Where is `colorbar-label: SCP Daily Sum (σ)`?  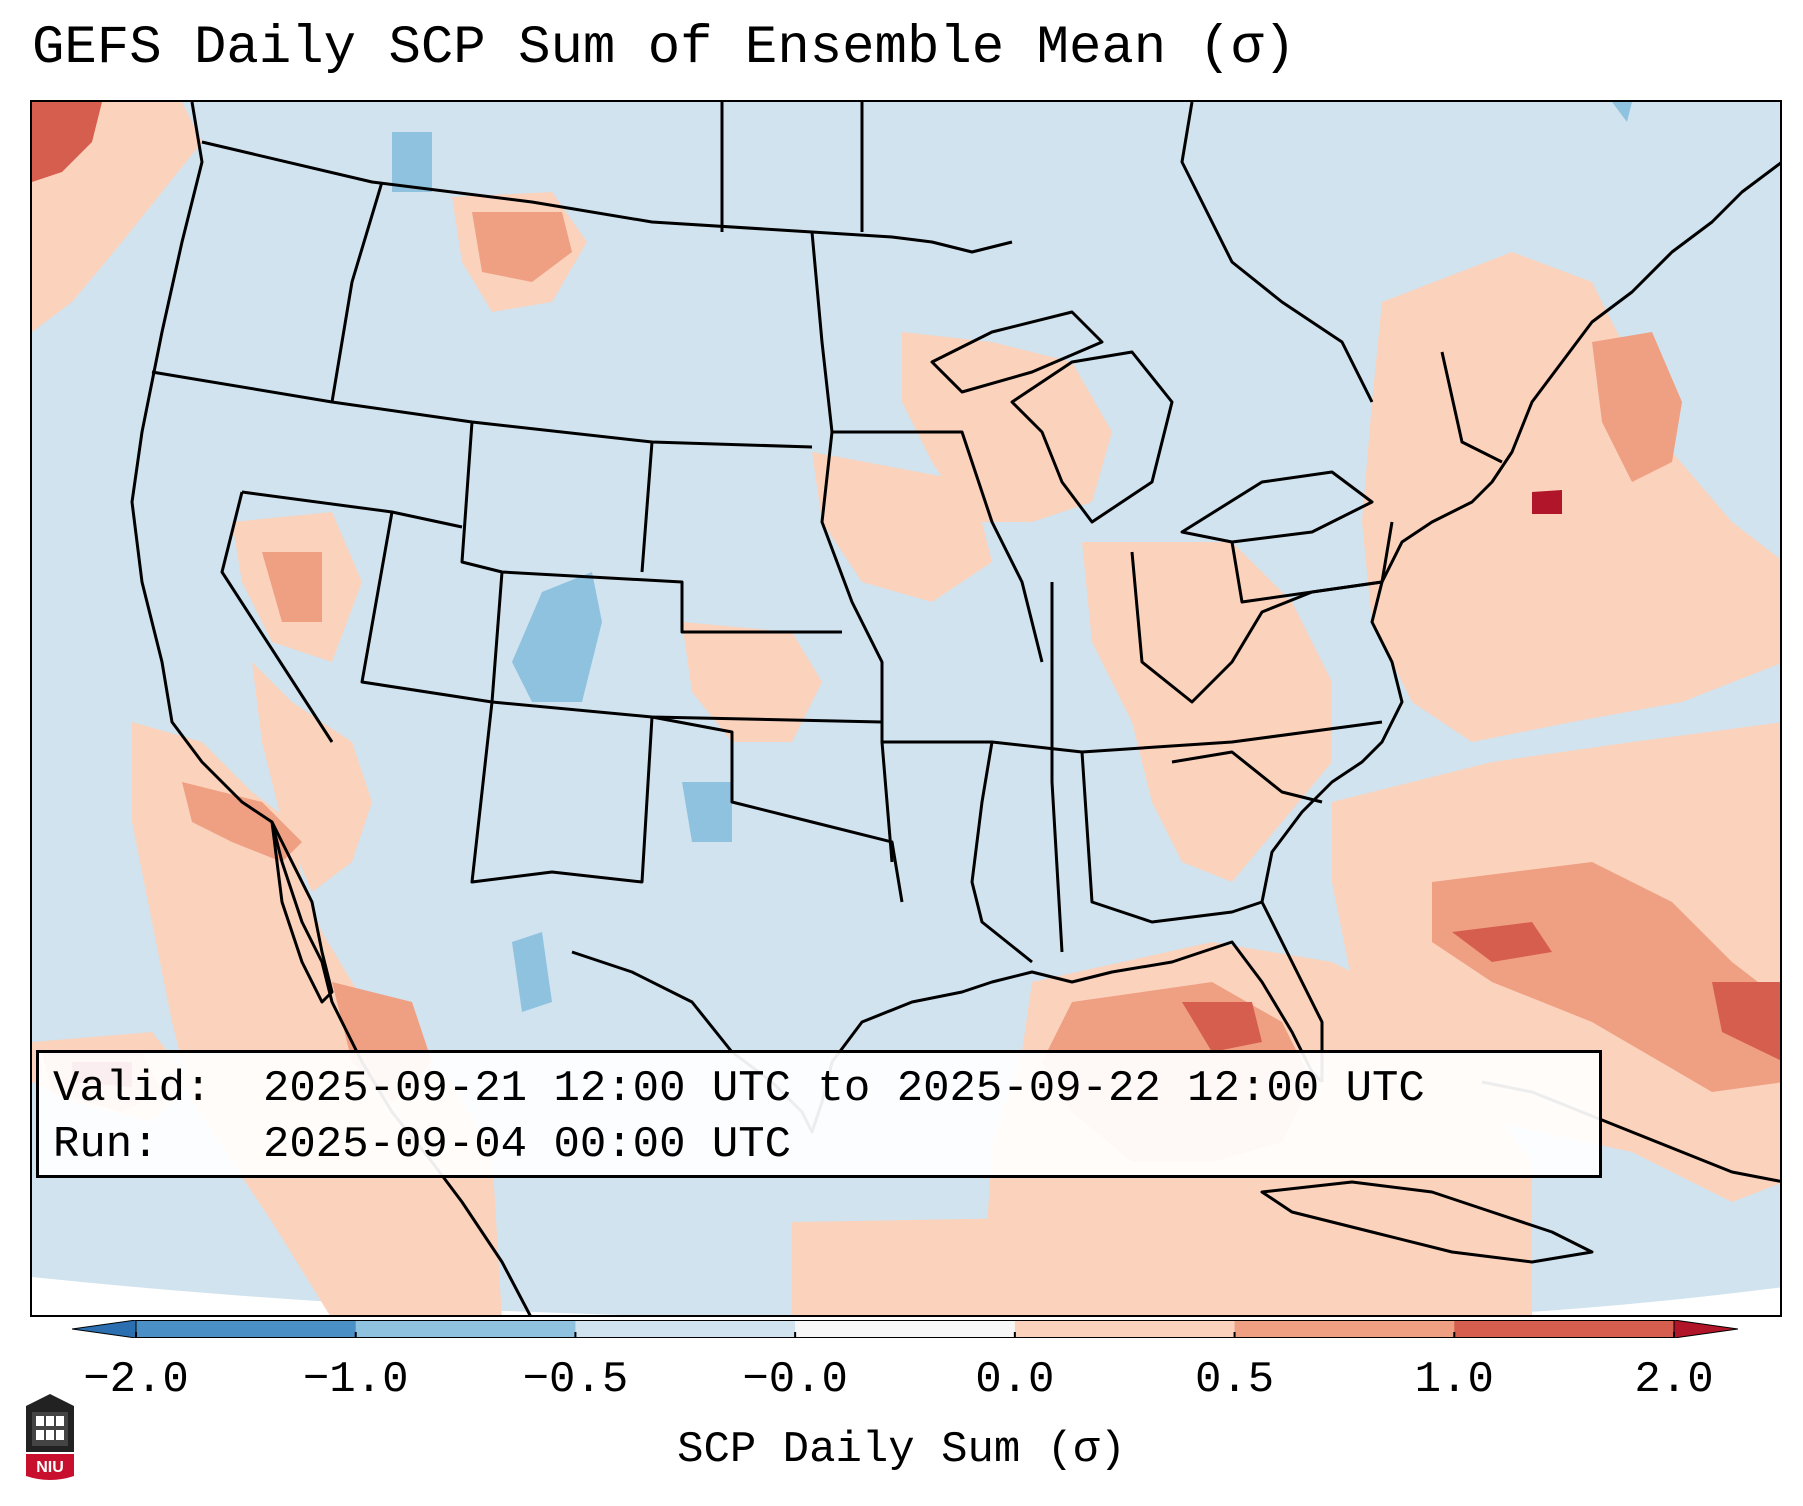
colorbar-label: SCP Daily Sum (σ) is located at coordinates (901, 1450).